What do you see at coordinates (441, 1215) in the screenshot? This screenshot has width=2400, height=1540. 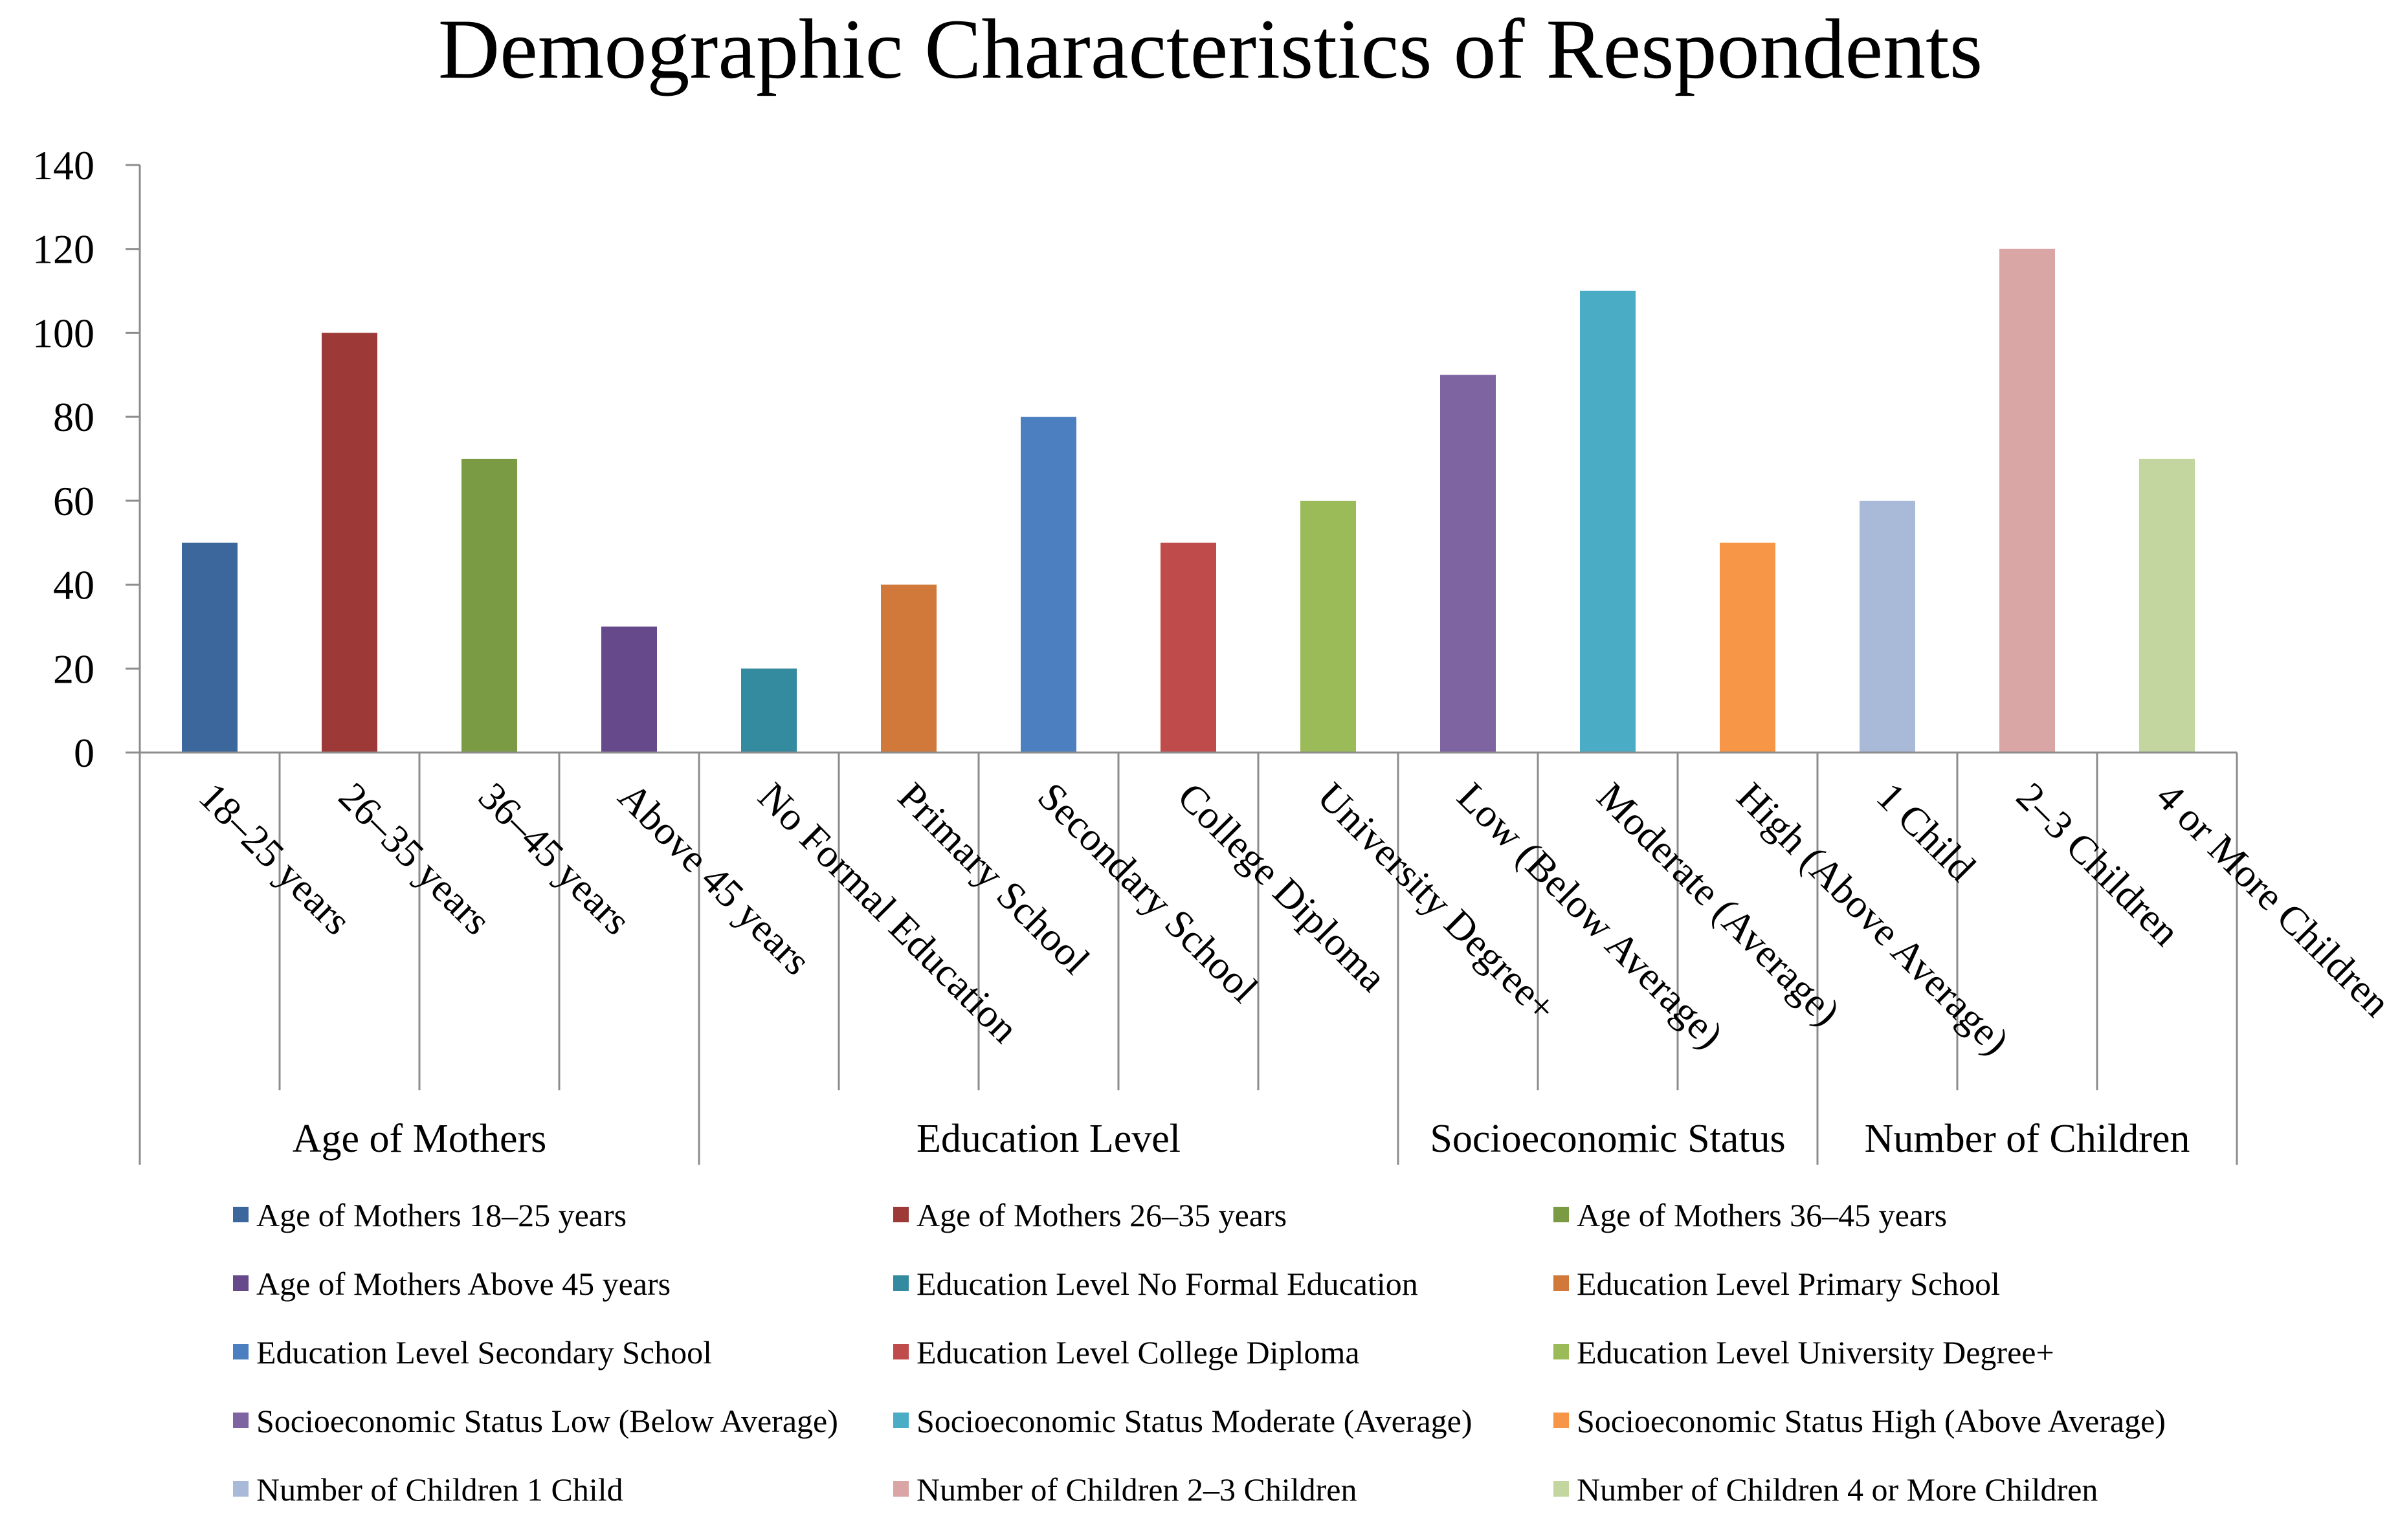 I see `legend-label: Age of Mothers 18–25 years` at bounding box center [441, 1215].